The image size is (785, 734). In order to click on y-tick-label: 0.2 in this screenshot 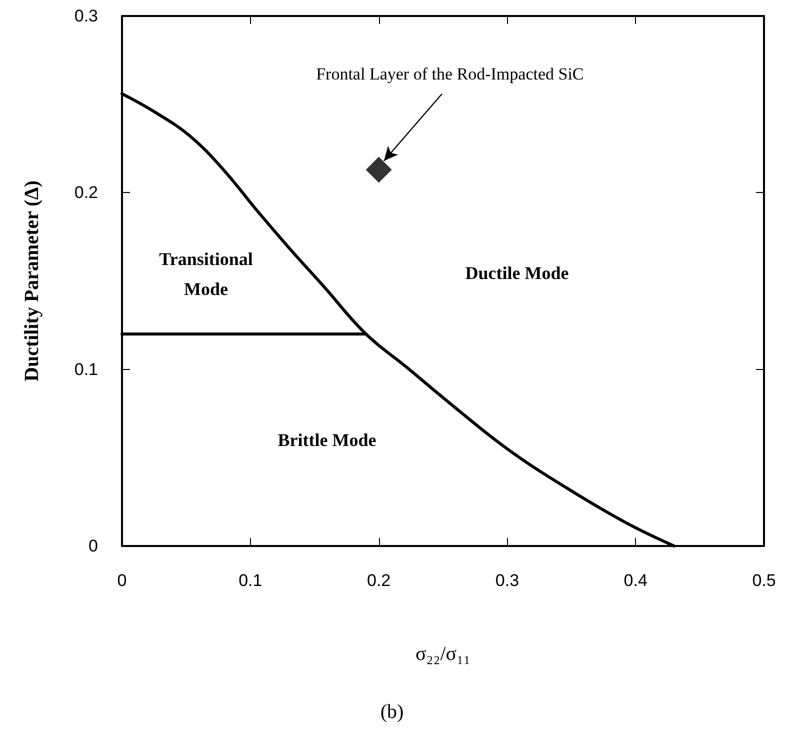, I will do `click(86, 192)`.